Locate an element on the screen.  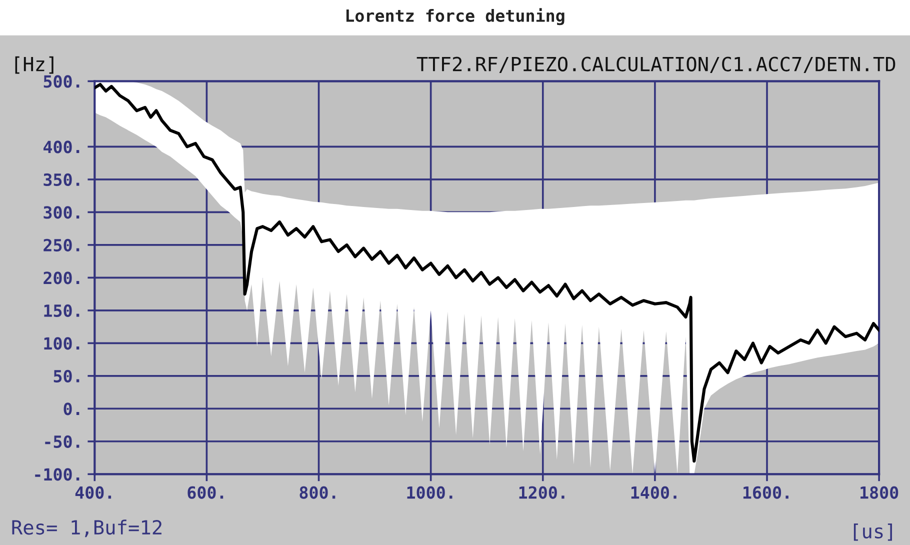
x-tick-label: 1000. is located at coordinates (429, 492).